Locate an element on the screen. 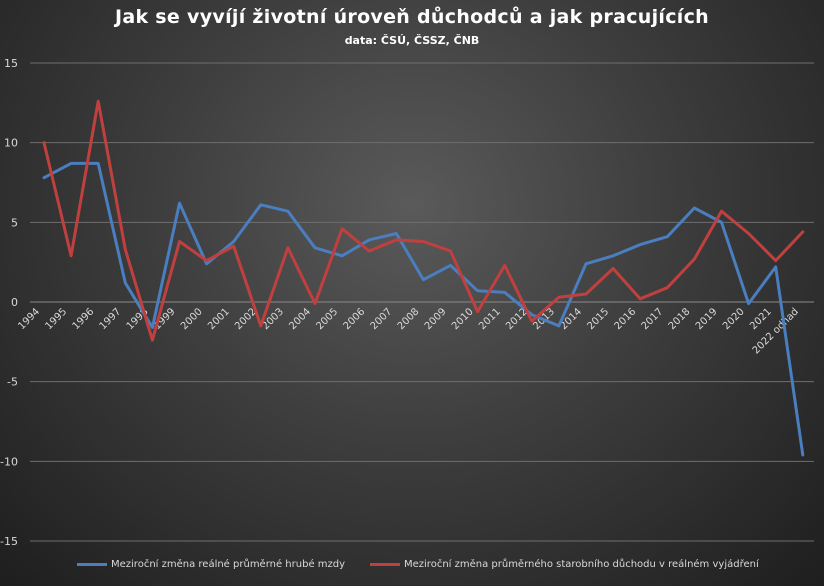 The width and height of the screenshot is (824, 586). x-tick-label: 2017 is located at coordinates (653, 319).